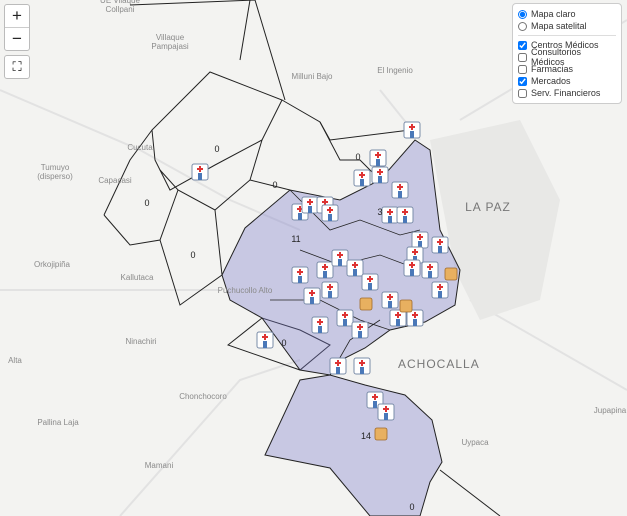  What do you see at coordinates (141, 341) in the screenshot?
I see `place-label: Ninachiri` at bounding box center [141, 341].